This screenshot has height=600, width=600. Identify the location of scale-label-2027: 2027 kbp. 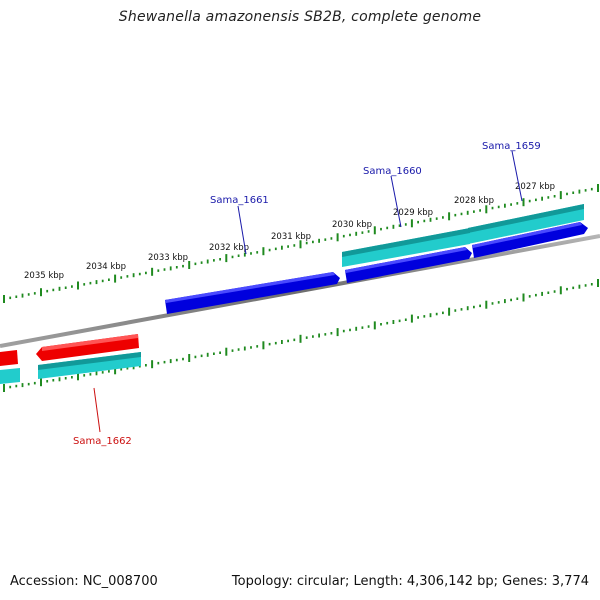
(535, 187).